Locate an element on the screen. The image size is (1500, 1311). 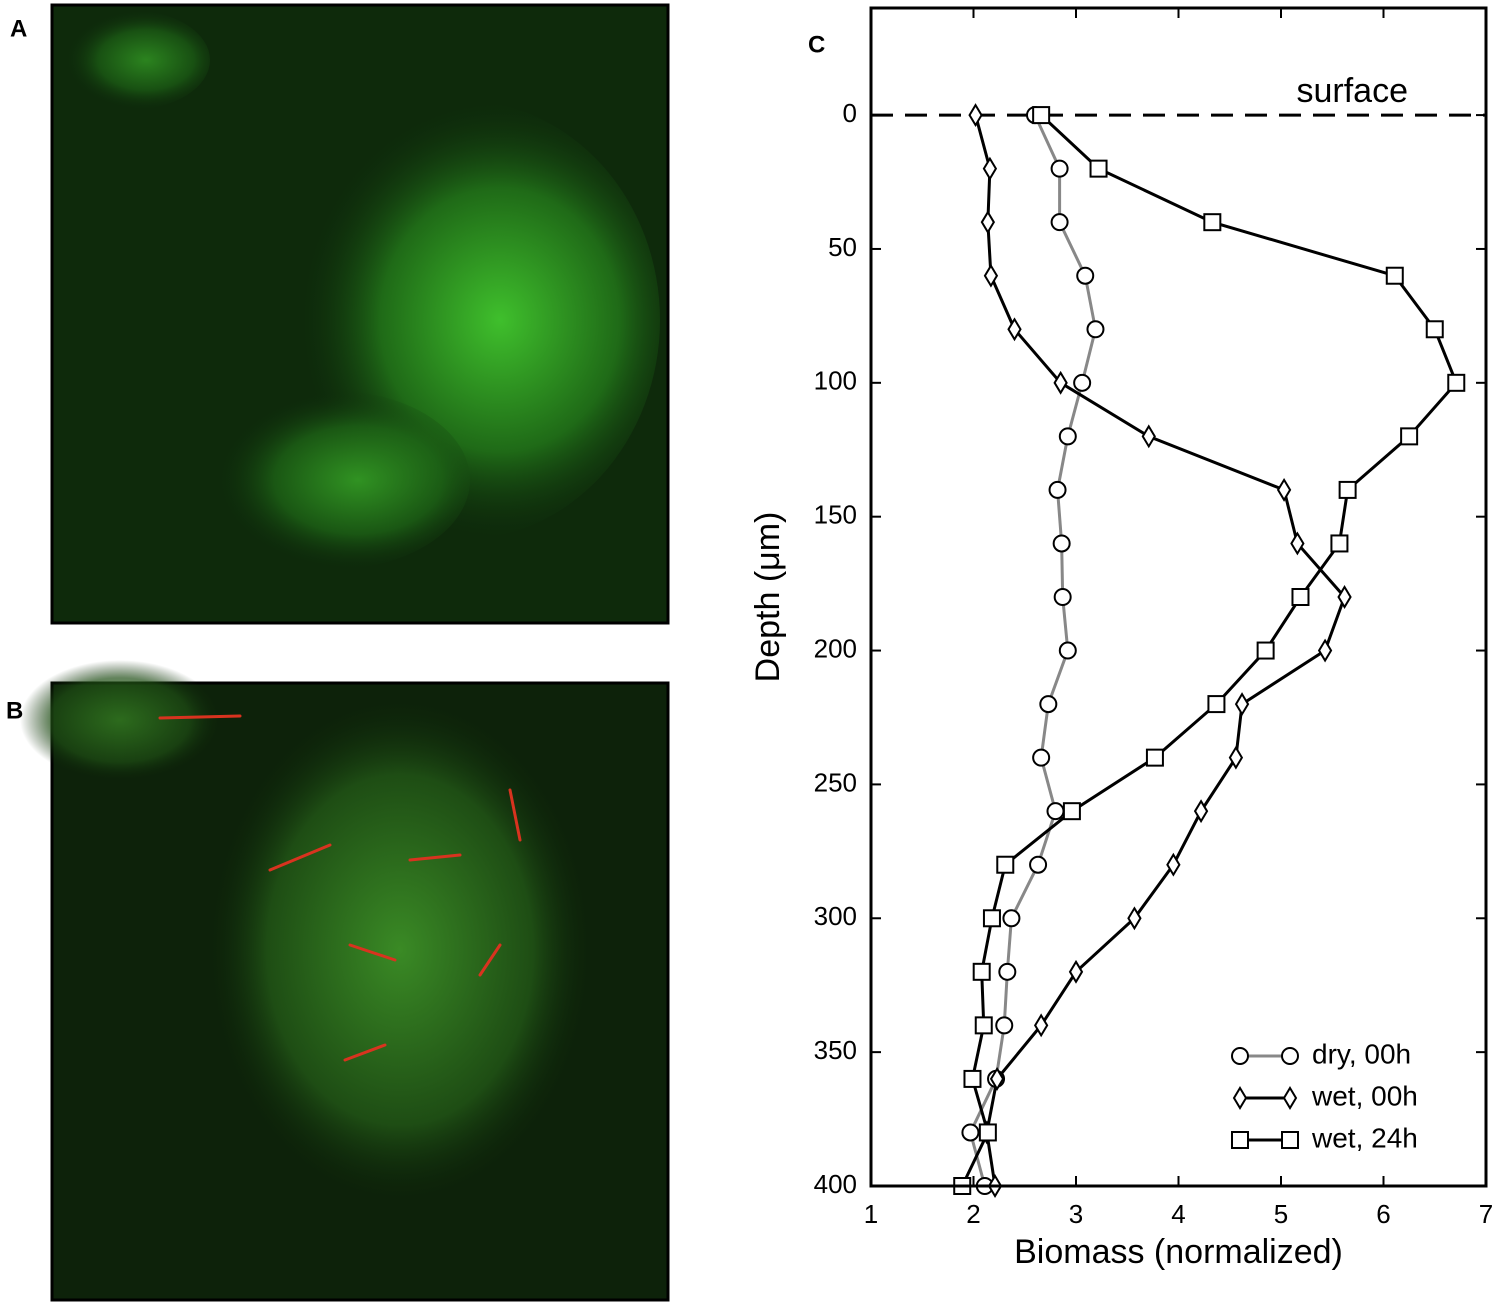
panel-label: A is located at coordinates (18, 28).